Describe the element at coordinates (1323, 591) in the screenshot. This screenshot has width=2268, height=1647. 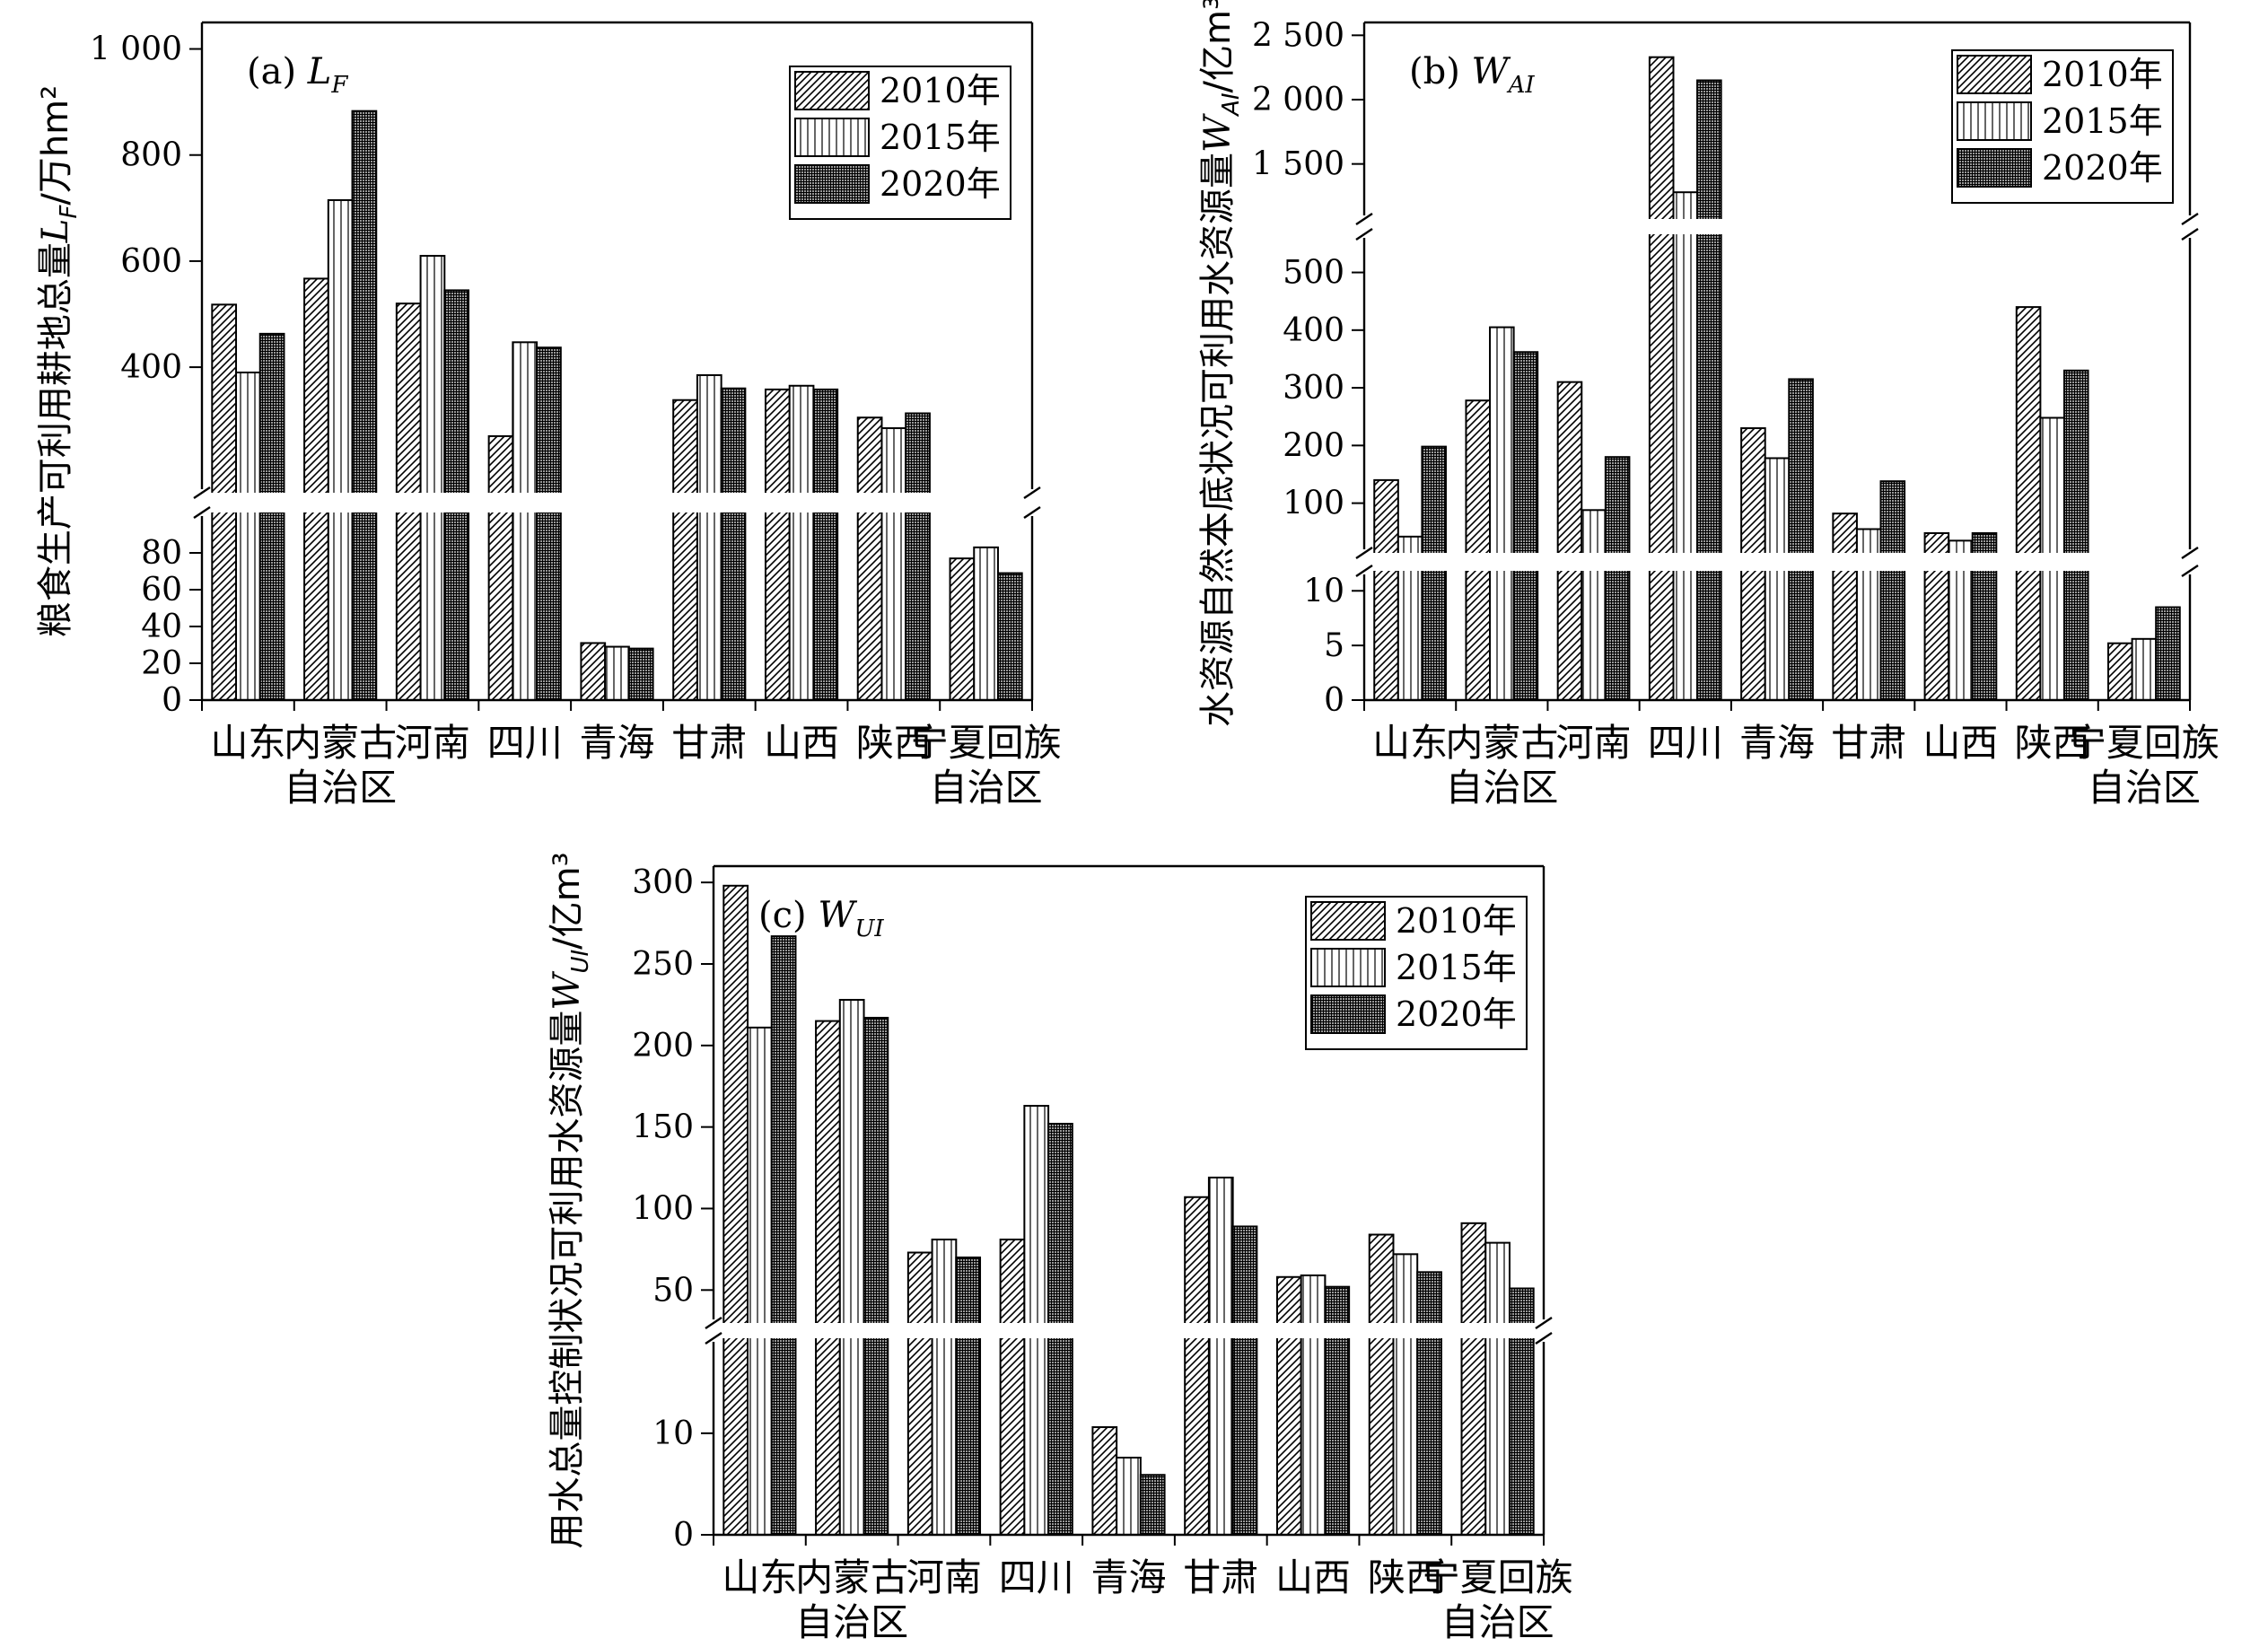
I see `y-tick-label: 10` at that location.